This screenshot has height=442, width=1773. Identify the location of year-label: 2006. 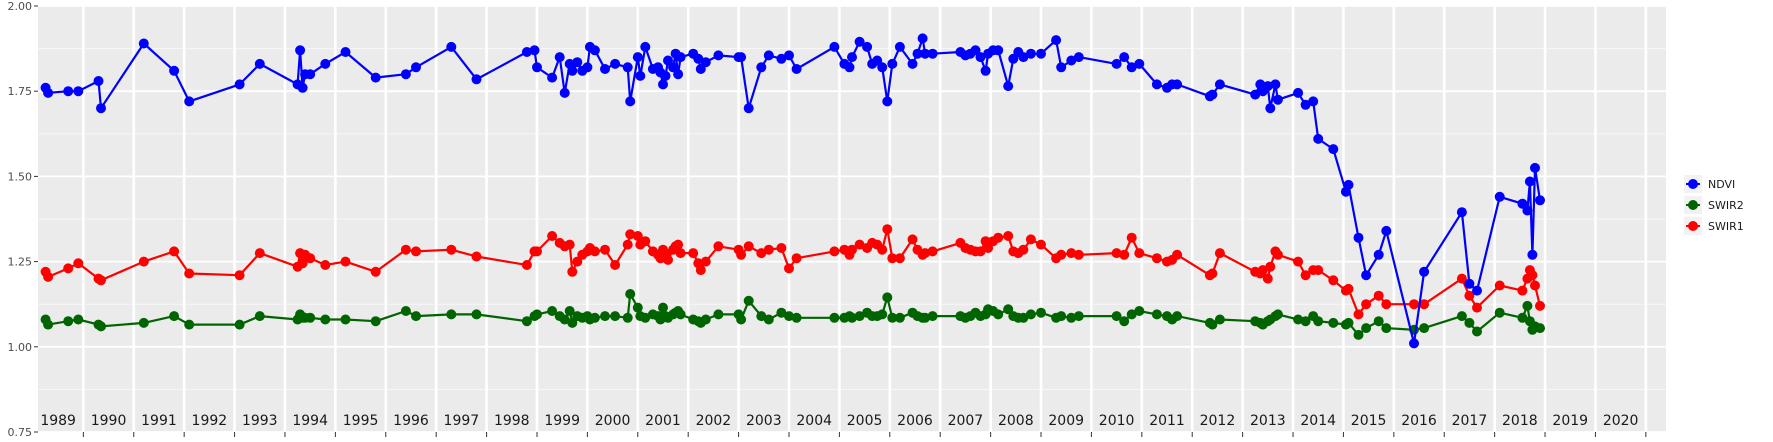
(915, 421).